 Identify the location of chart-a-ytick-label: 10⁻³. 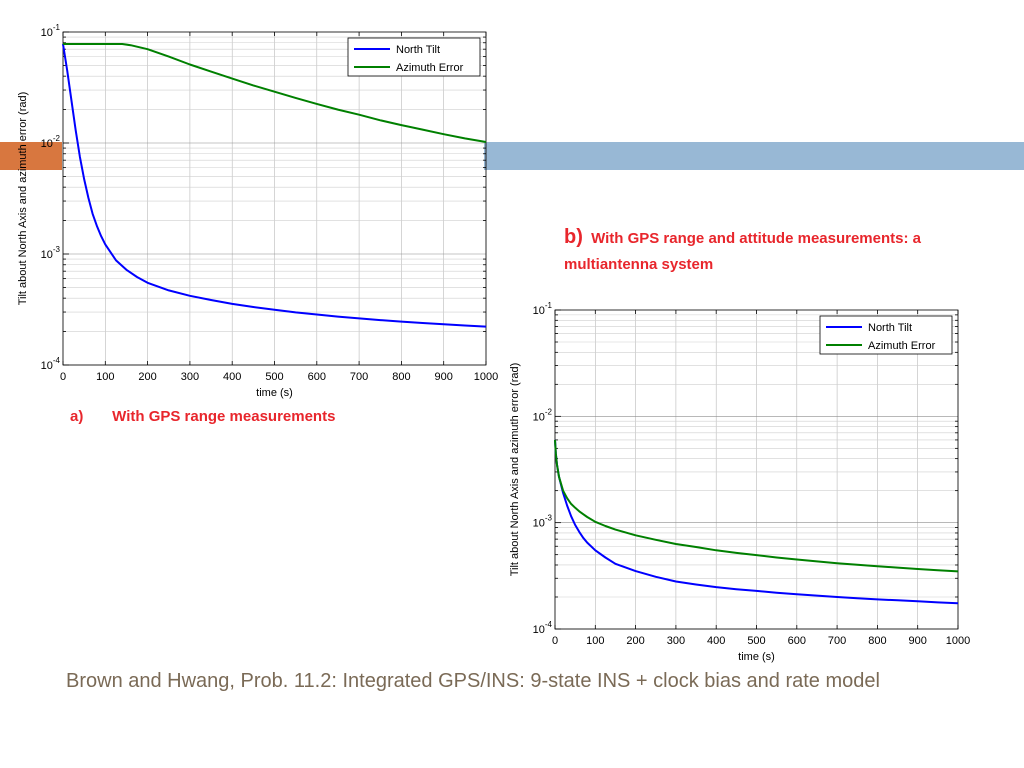
(51, 253).